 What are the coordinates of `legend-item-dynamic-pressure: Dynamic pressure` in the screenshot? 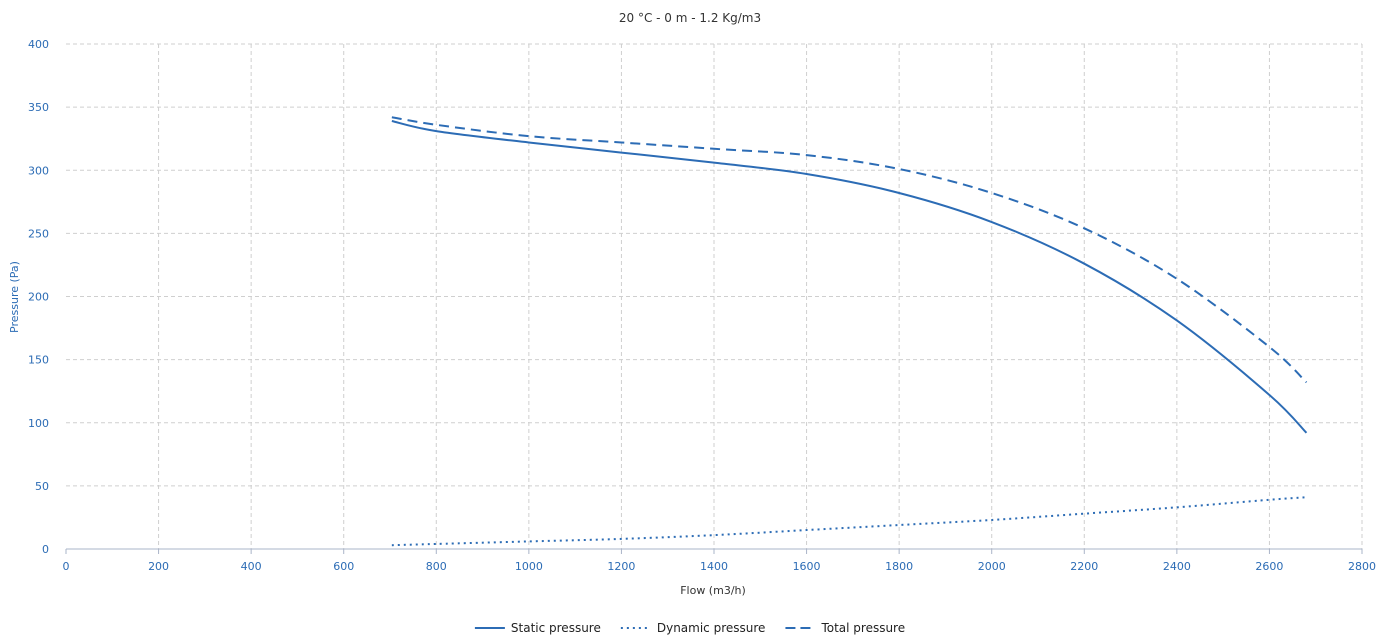 It's located at (693, 628).